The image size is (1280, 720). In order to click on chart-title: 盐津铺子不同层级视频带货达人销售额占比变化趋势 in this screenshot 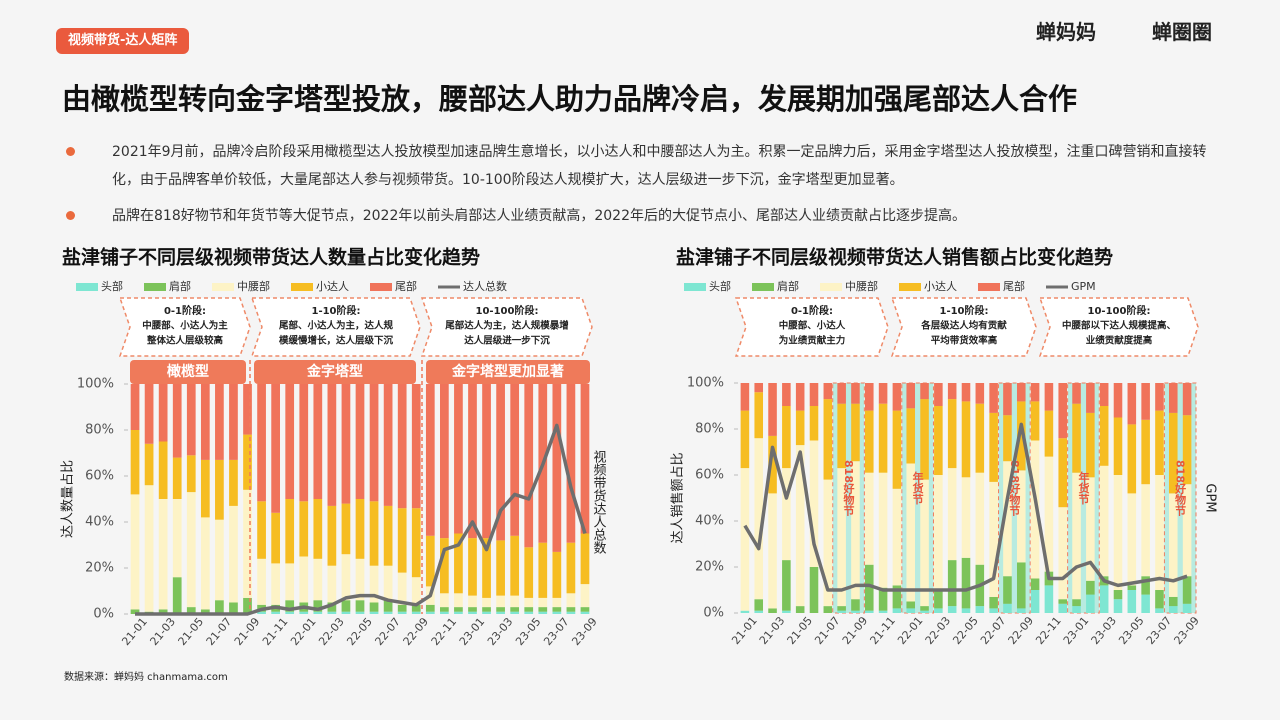, I will do `click(894, 257)`.